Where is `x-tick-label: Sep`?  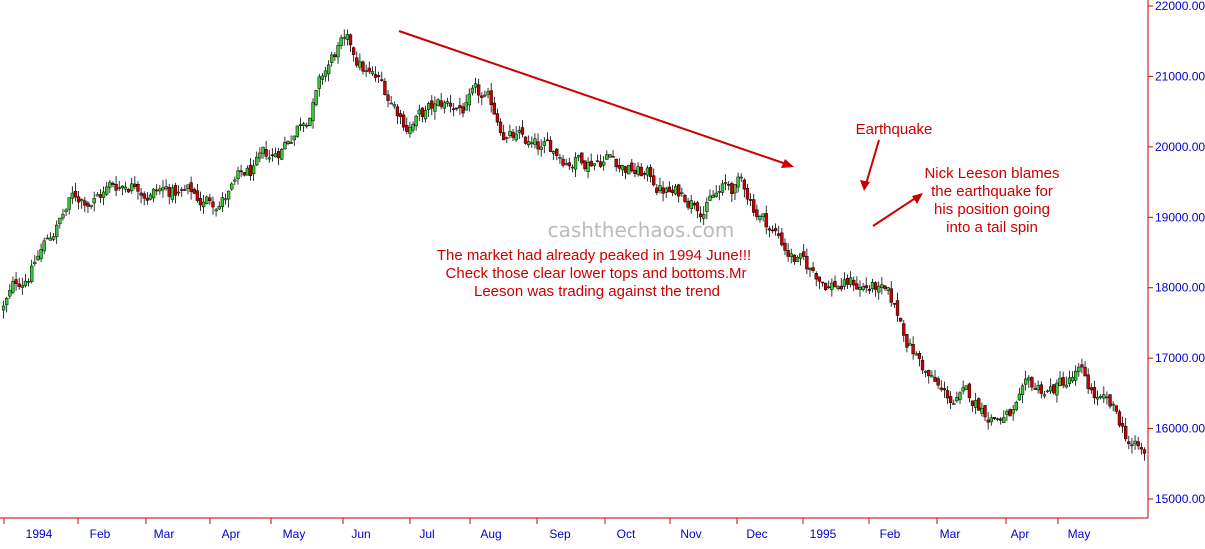 x-tick-label: Sep is located at coordinates (560, 534).